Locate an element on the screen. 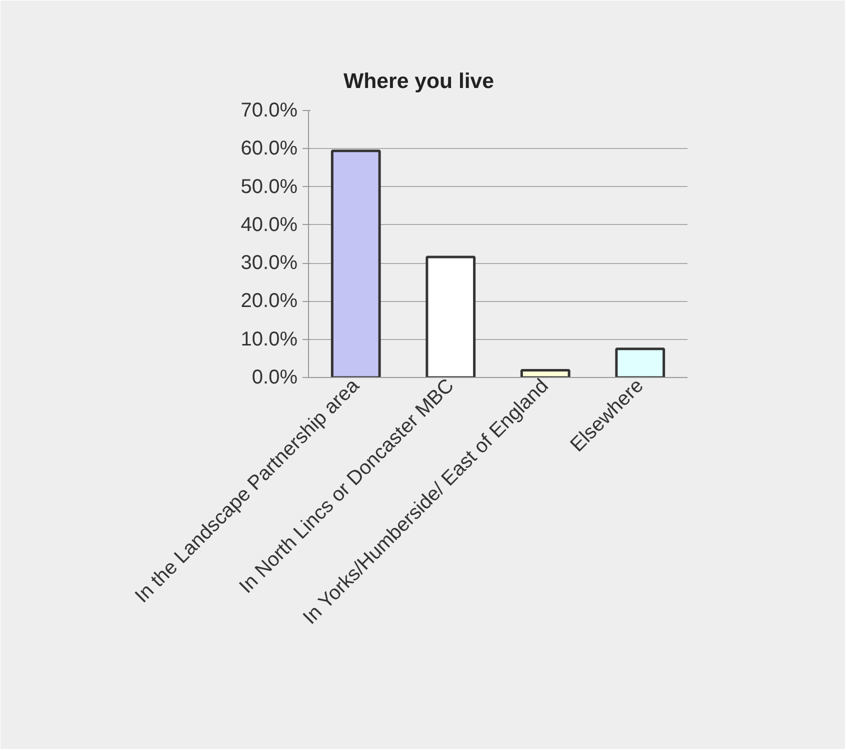  y-tick-label: 40.0% is located at coordinates (269, 225).